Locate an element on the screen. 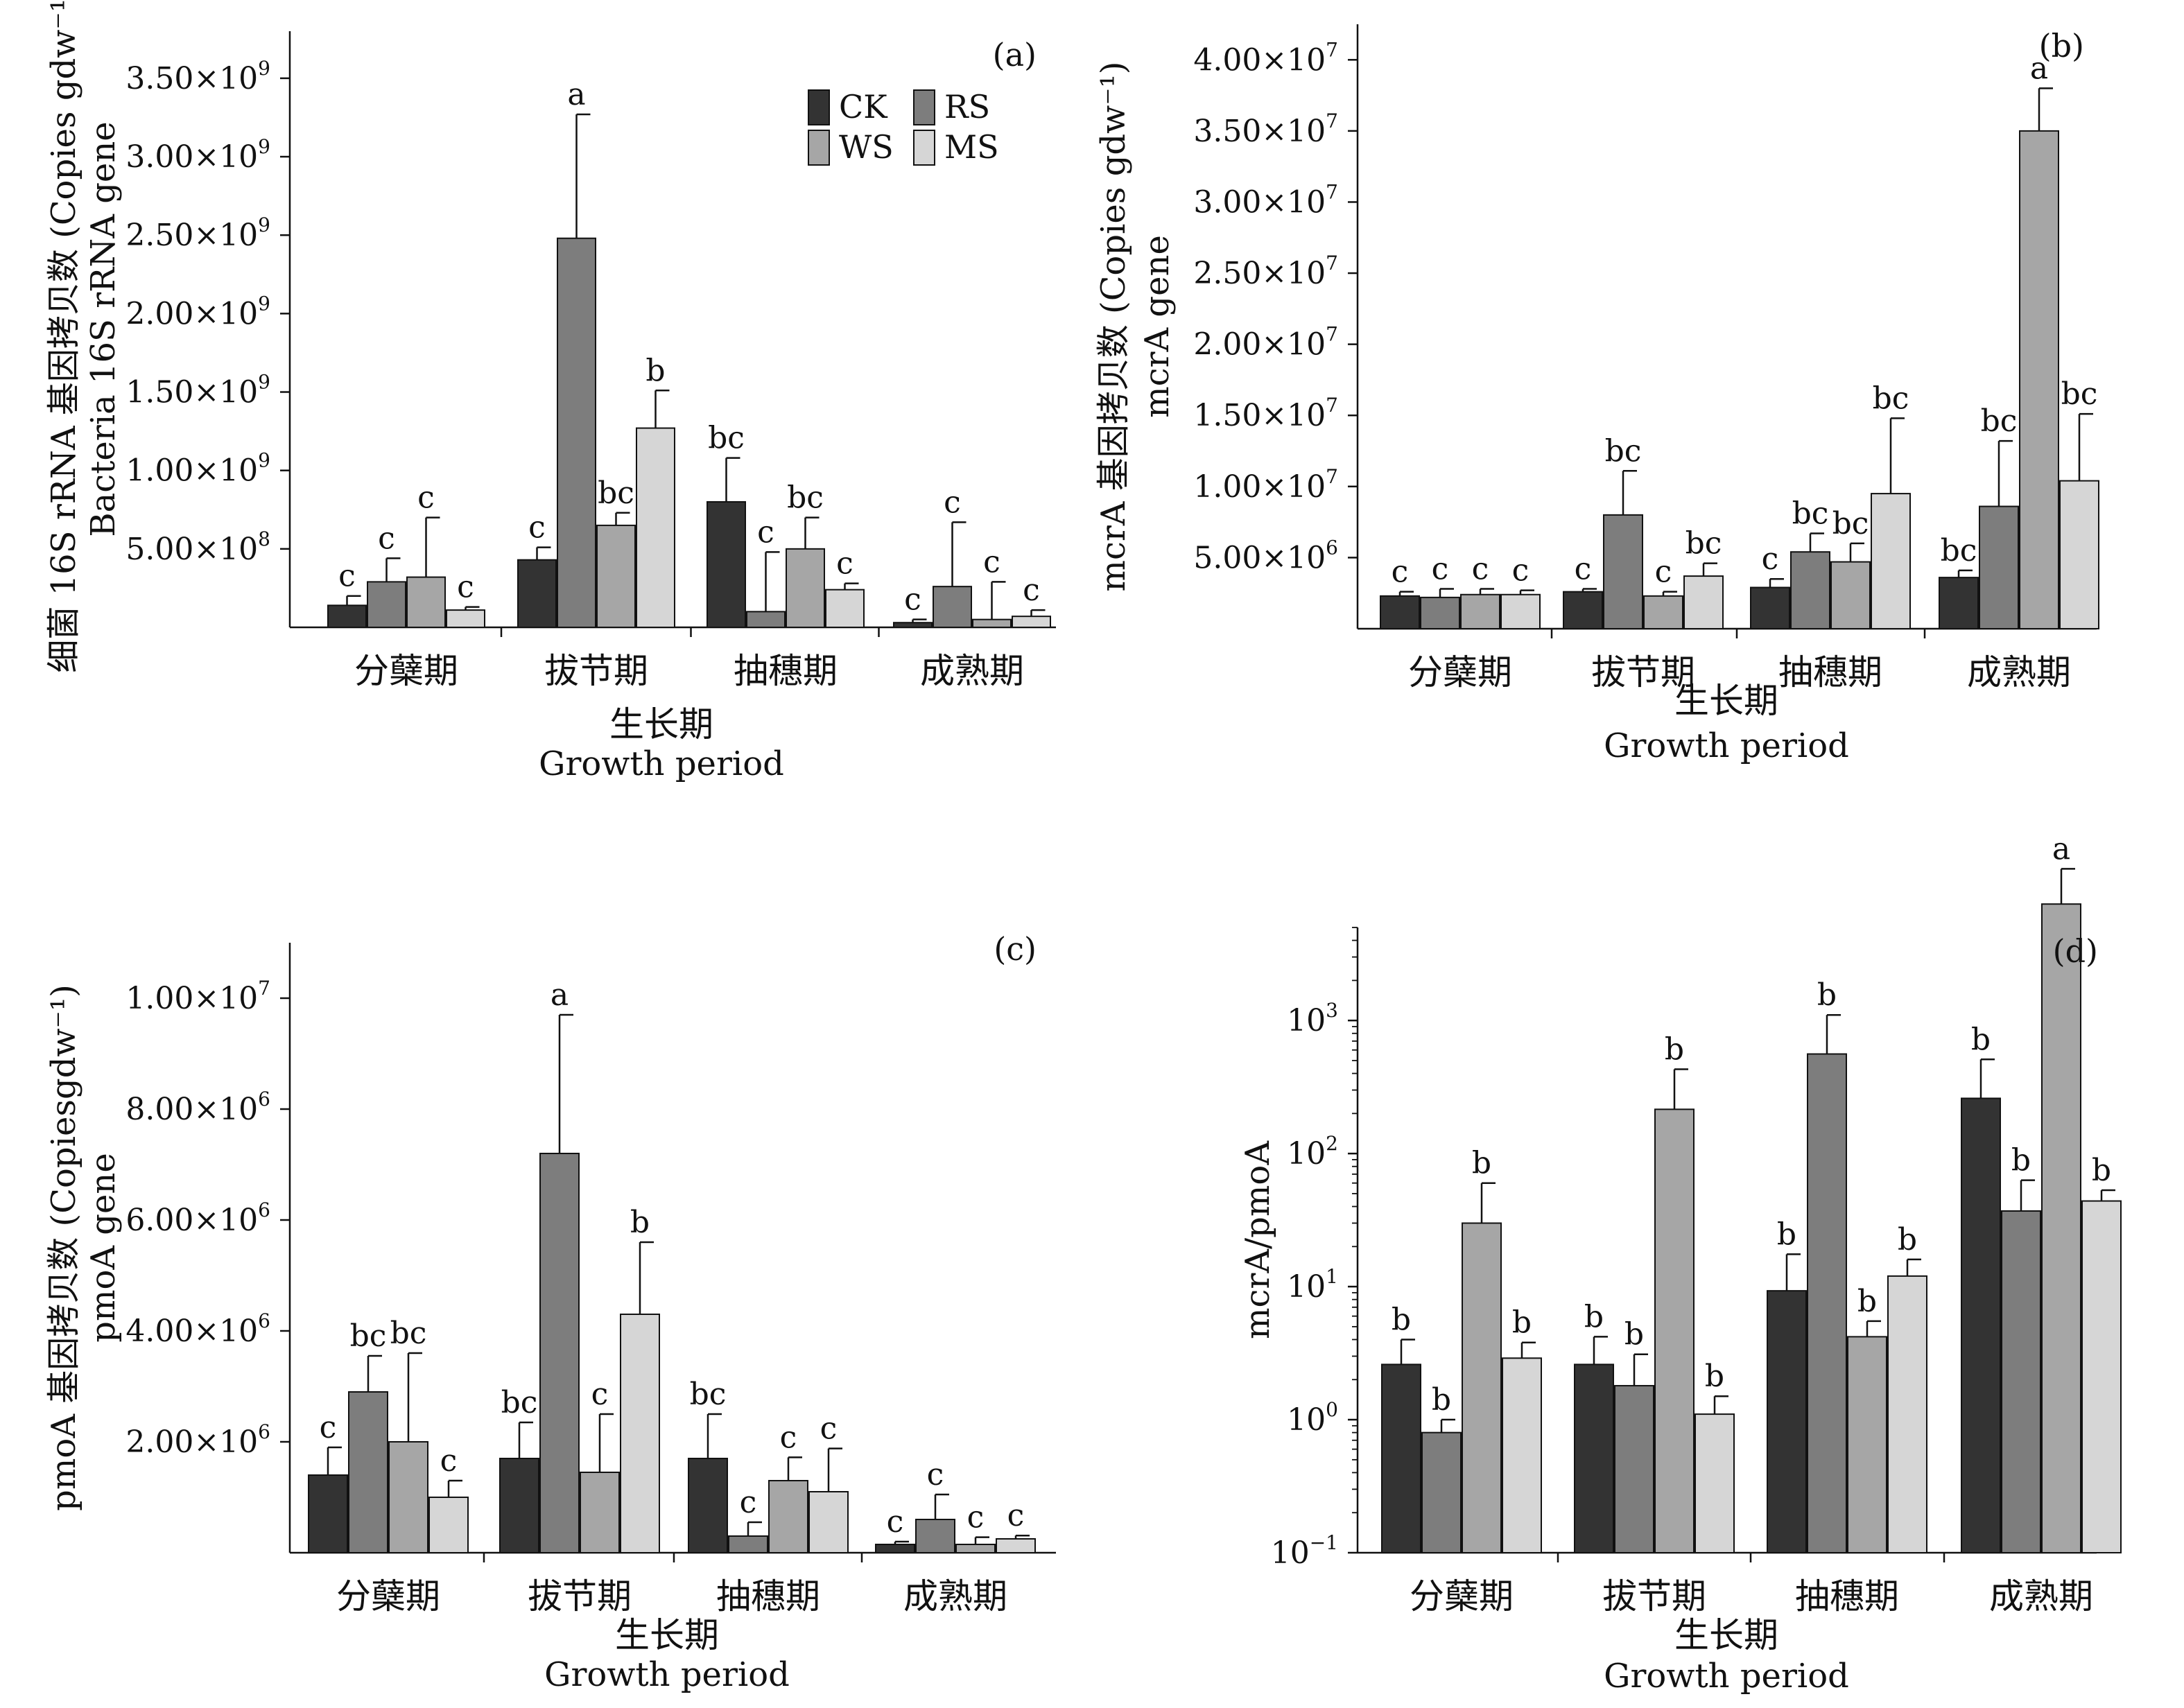 This screenshot has width=2184, height=1708. y-tick-label: 10³ is located at coordinates (1312, 1018).